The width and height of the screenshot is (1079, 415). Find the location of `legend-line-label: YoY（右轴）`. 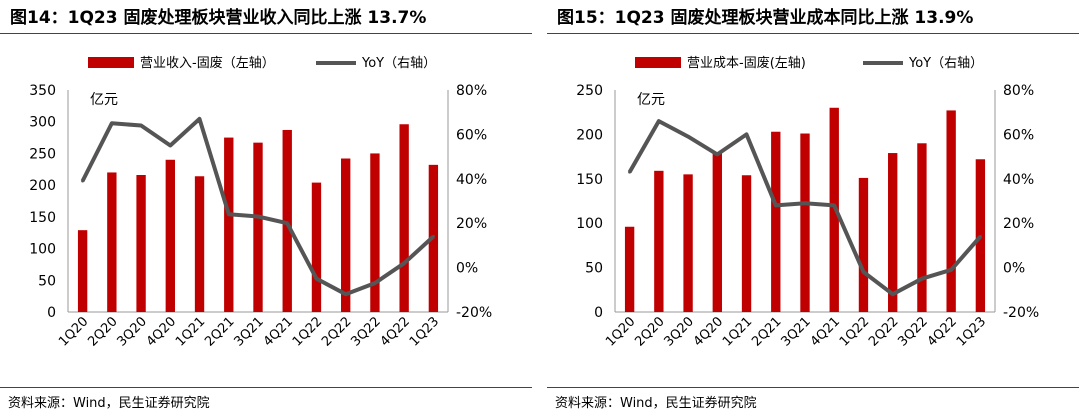

legend-line-label: YoY（右轴） is located at coordinates (398, 63).